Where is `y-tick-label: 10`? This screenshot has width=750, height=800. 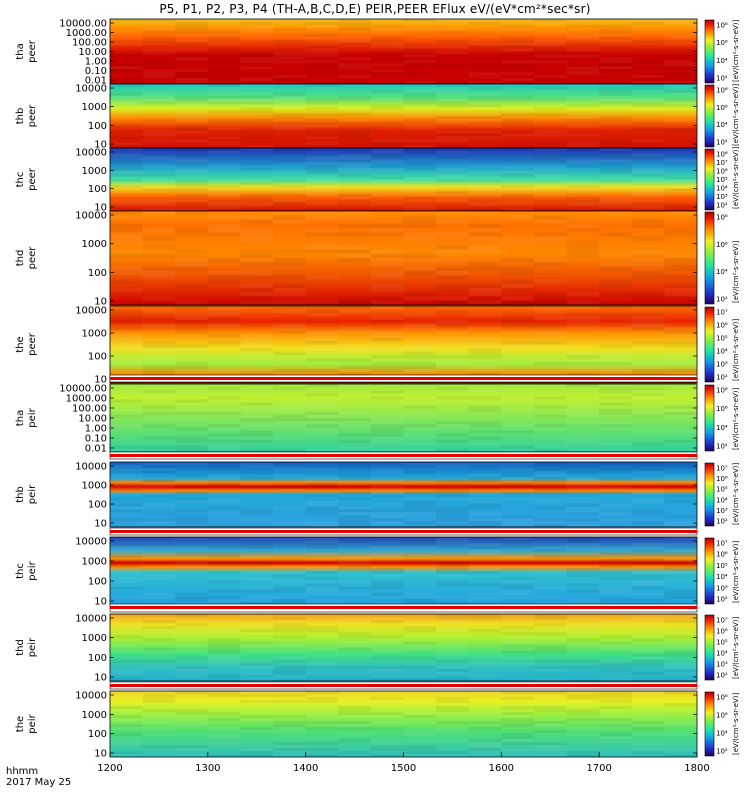
y-tick-label: 10 is located at coordinates (100, 678).